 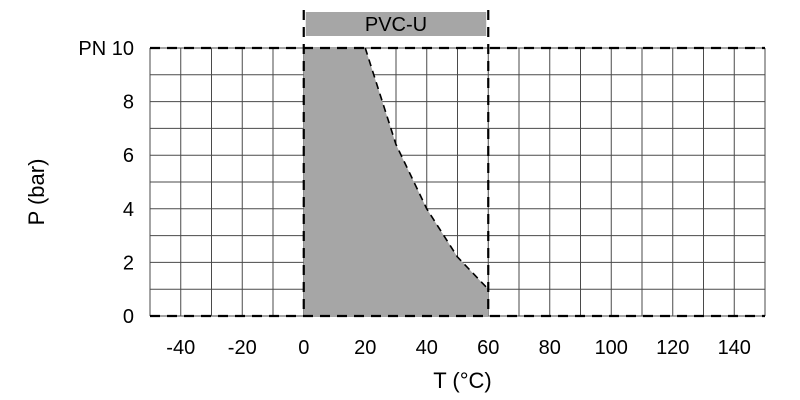 What do you see at coordinates (426, 168) in the screenshot?
I see `derating-curve` at bounding box center [426, 168].